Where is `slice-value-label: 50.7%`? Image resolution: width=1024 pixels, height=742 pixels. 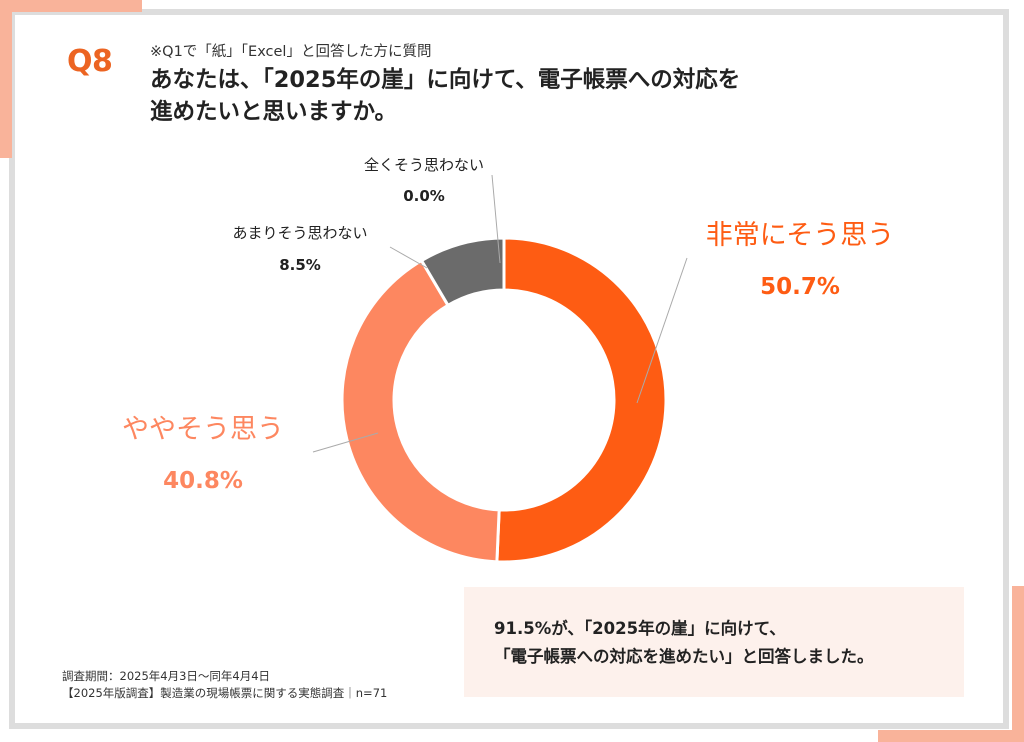 slice-value-label: 50.7% is located at coordinates (800, 287).